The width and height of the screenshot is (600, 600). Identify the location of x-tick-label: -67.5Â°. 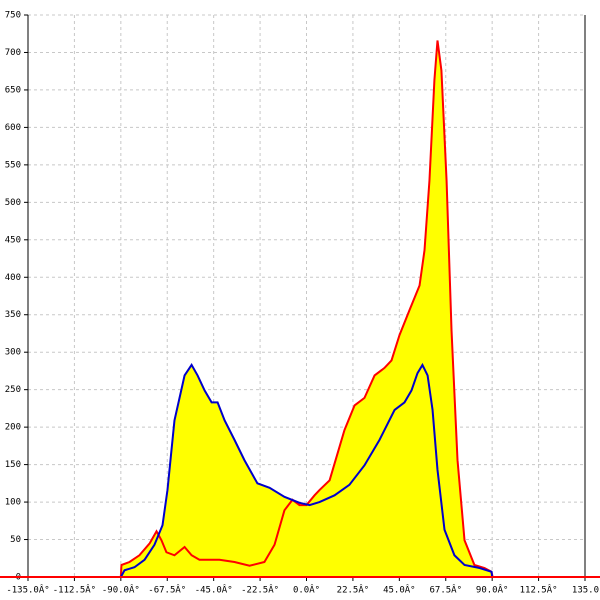
(167, 590).